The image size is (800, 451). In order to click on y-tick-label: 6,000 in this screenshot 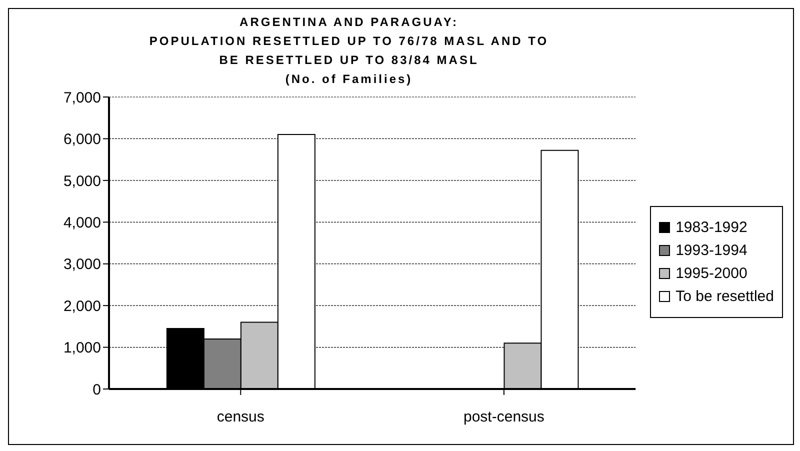, I will do `click(82, 139)`.